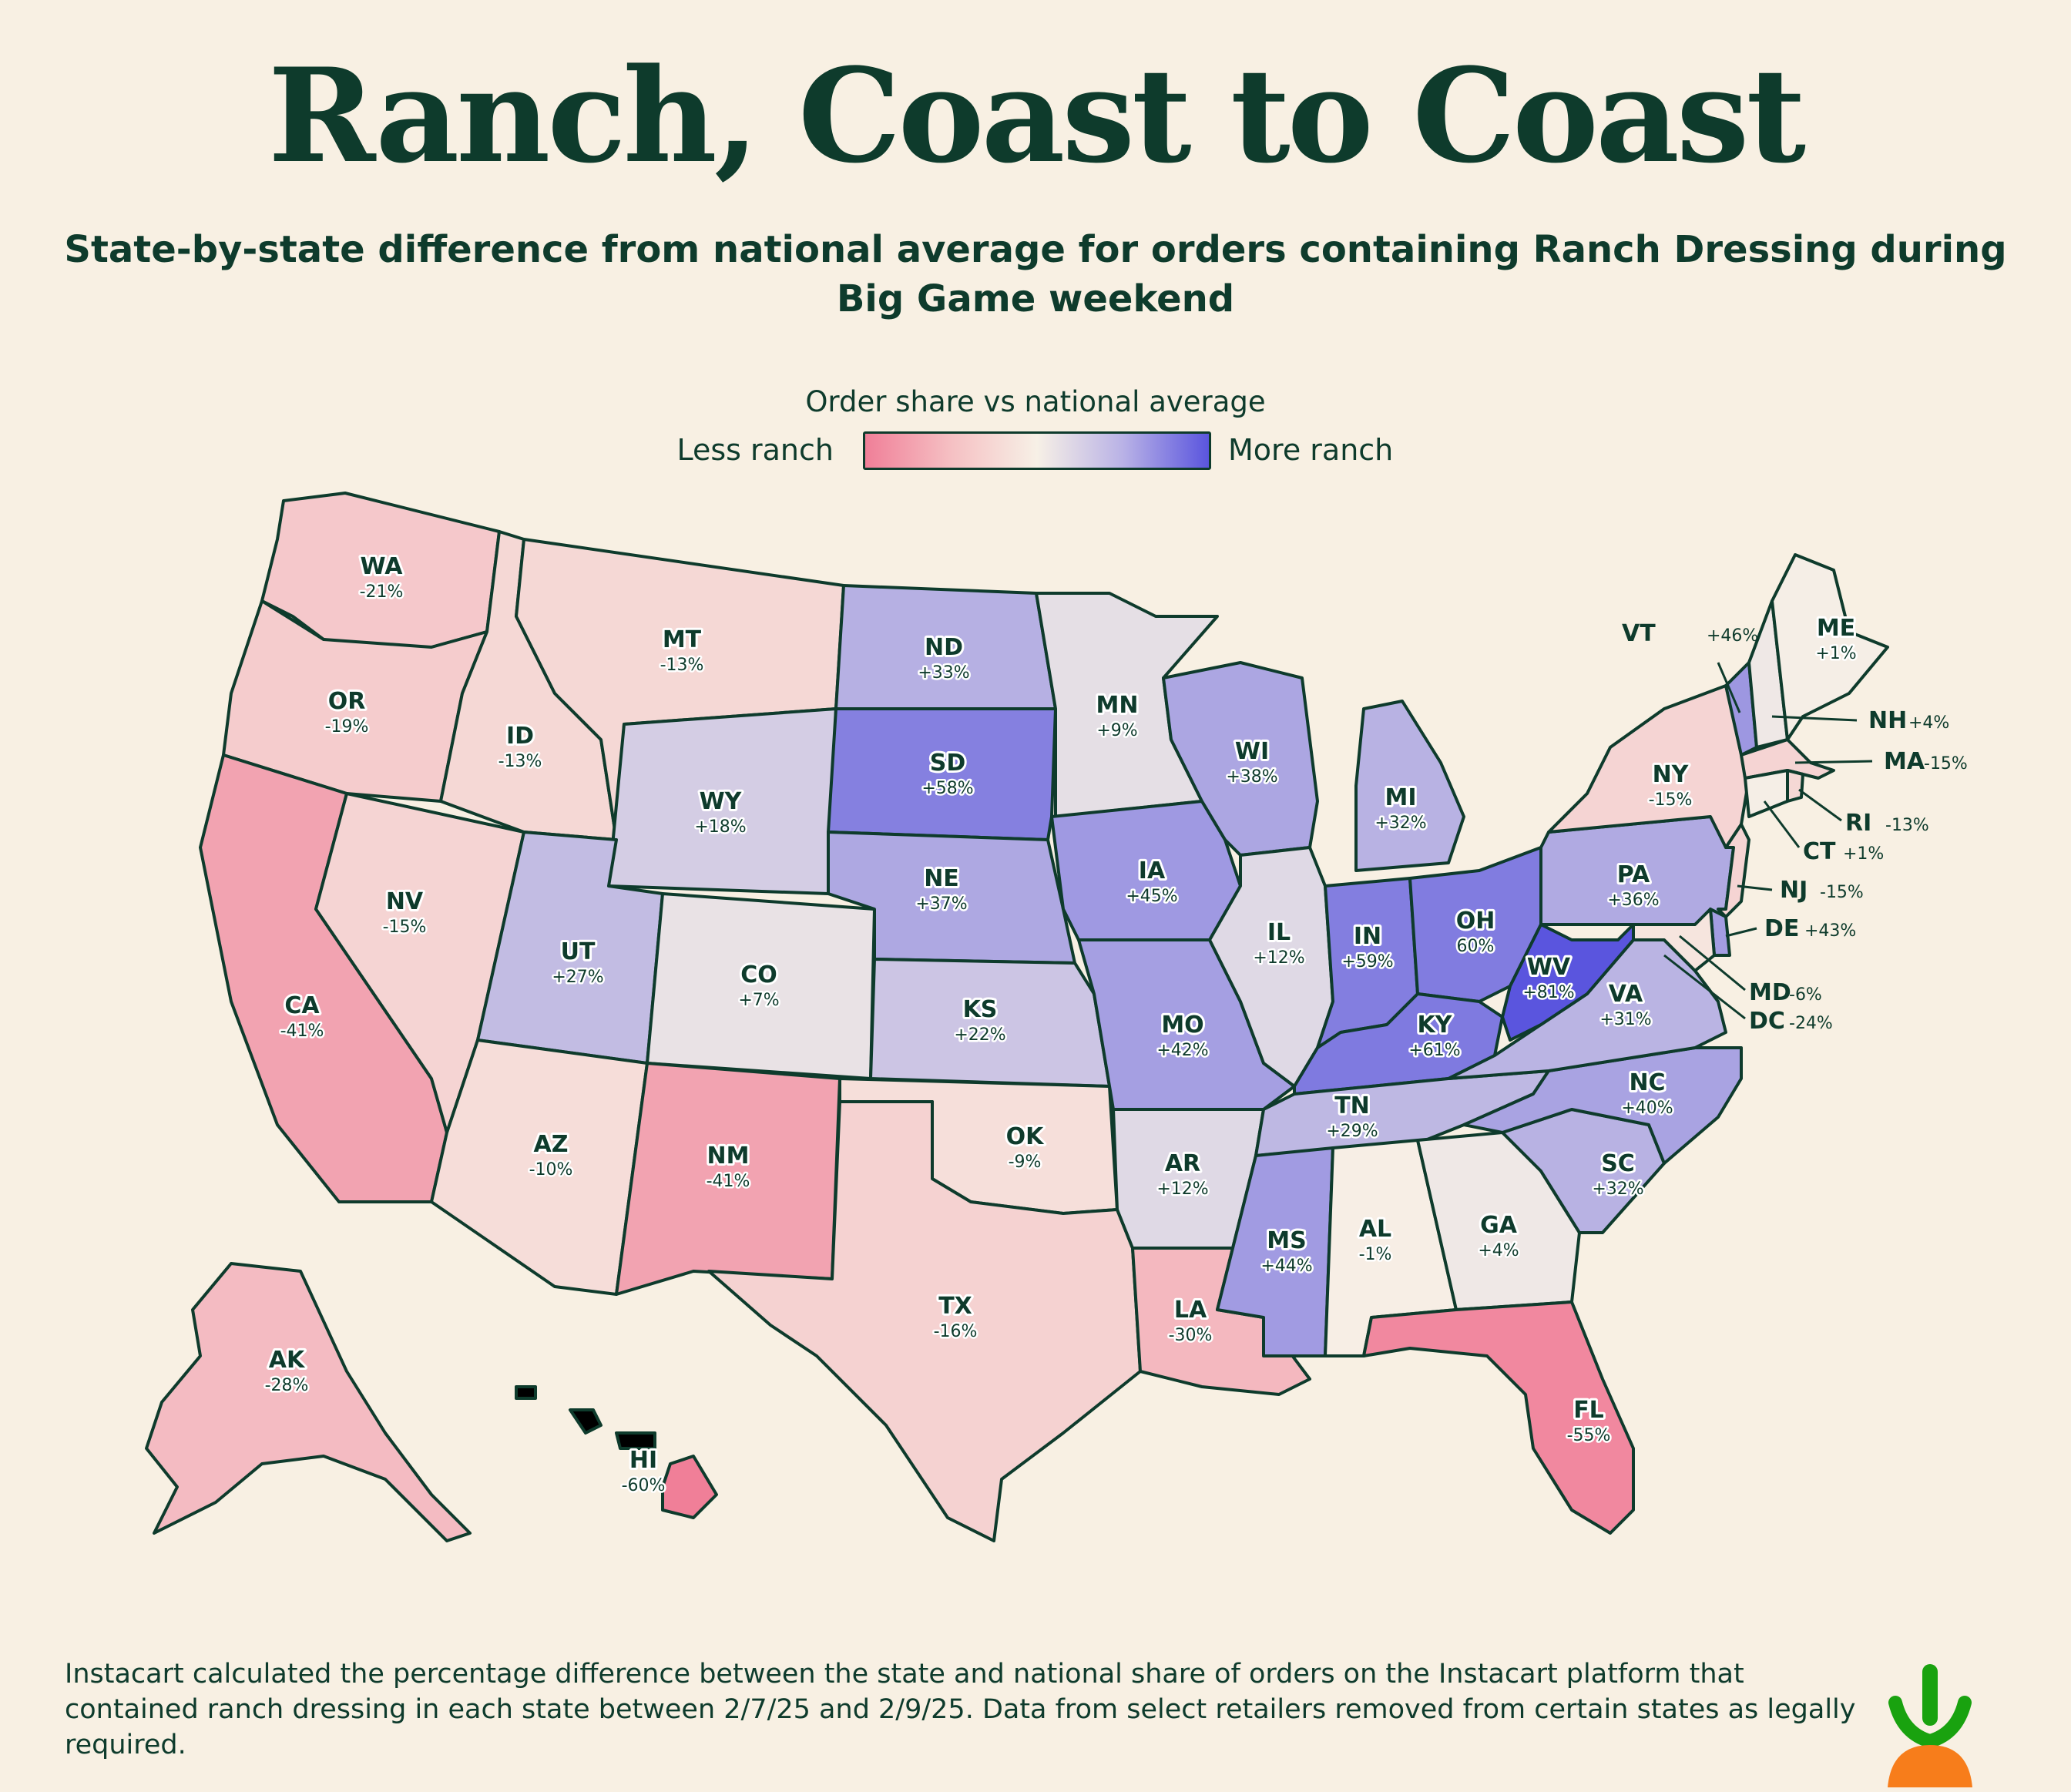 The width and height of the screenshot is (2071, 1792). I want to click on state-MI, so click(1409, 786).